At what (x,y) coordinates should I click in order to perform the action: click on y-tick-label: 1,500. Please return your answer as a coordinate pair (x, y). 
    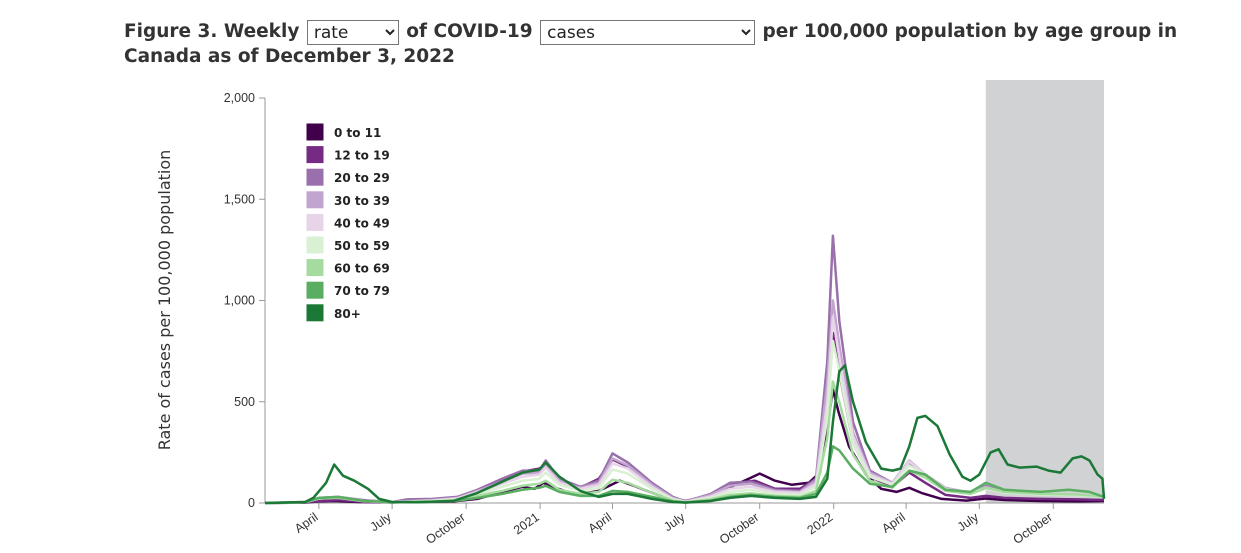
    Looking at the image, I should click on (239, 199).